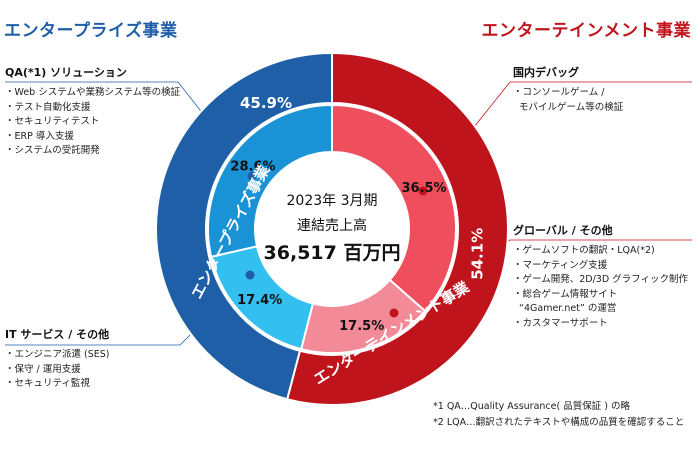 The image size is (697, 455). I want to click on list-item: ・ゲーム開発、2D/3D グラフィック制作, so click(600, 279).